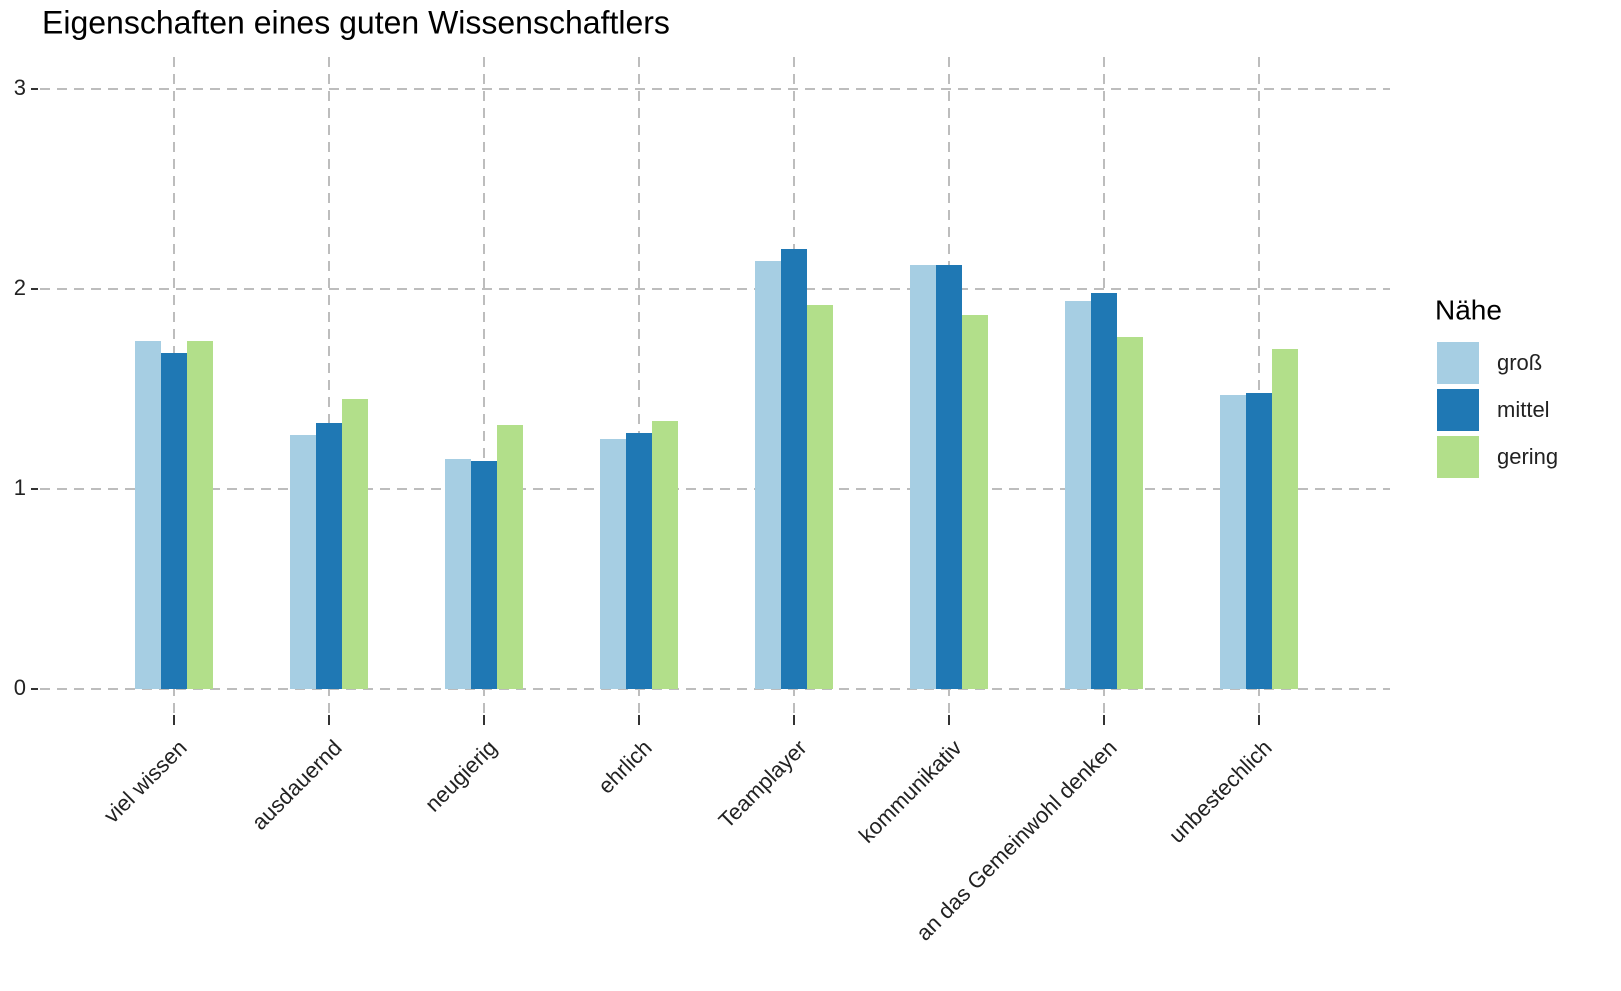 Image resolution: width=1621 pixels, height=991 pixels. What do you see at coordinates (910, 791) in the screenshot?
I see `x-tick-label: kommunikativ` at bounding box center [910, 791].